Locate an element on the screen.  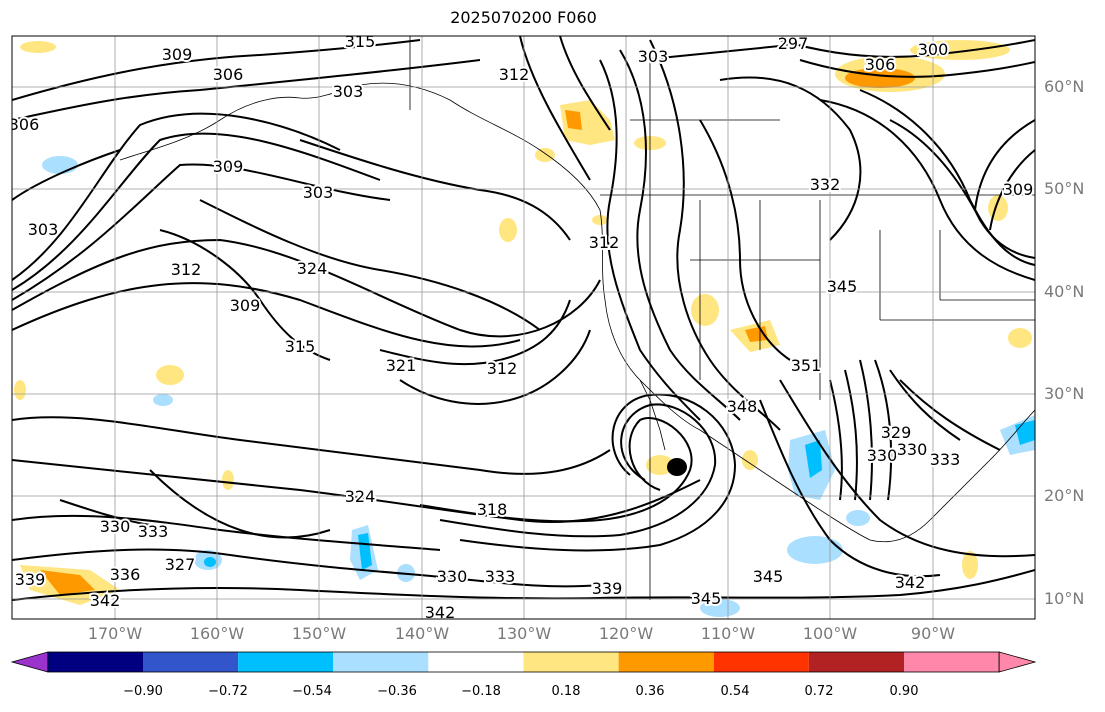
contour-label: 318 is located at coordinates (492, 509).